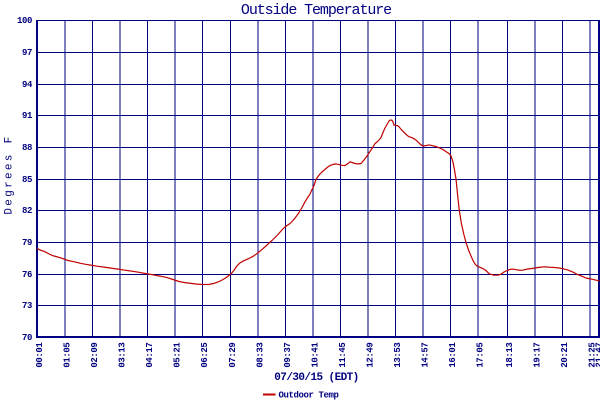 The height and width of the screenshot is (400, 600). What do you see at coordinates (288, 355) in the screenshot?
I see `svg-text: 09:37` at bounding box center [288, 355].